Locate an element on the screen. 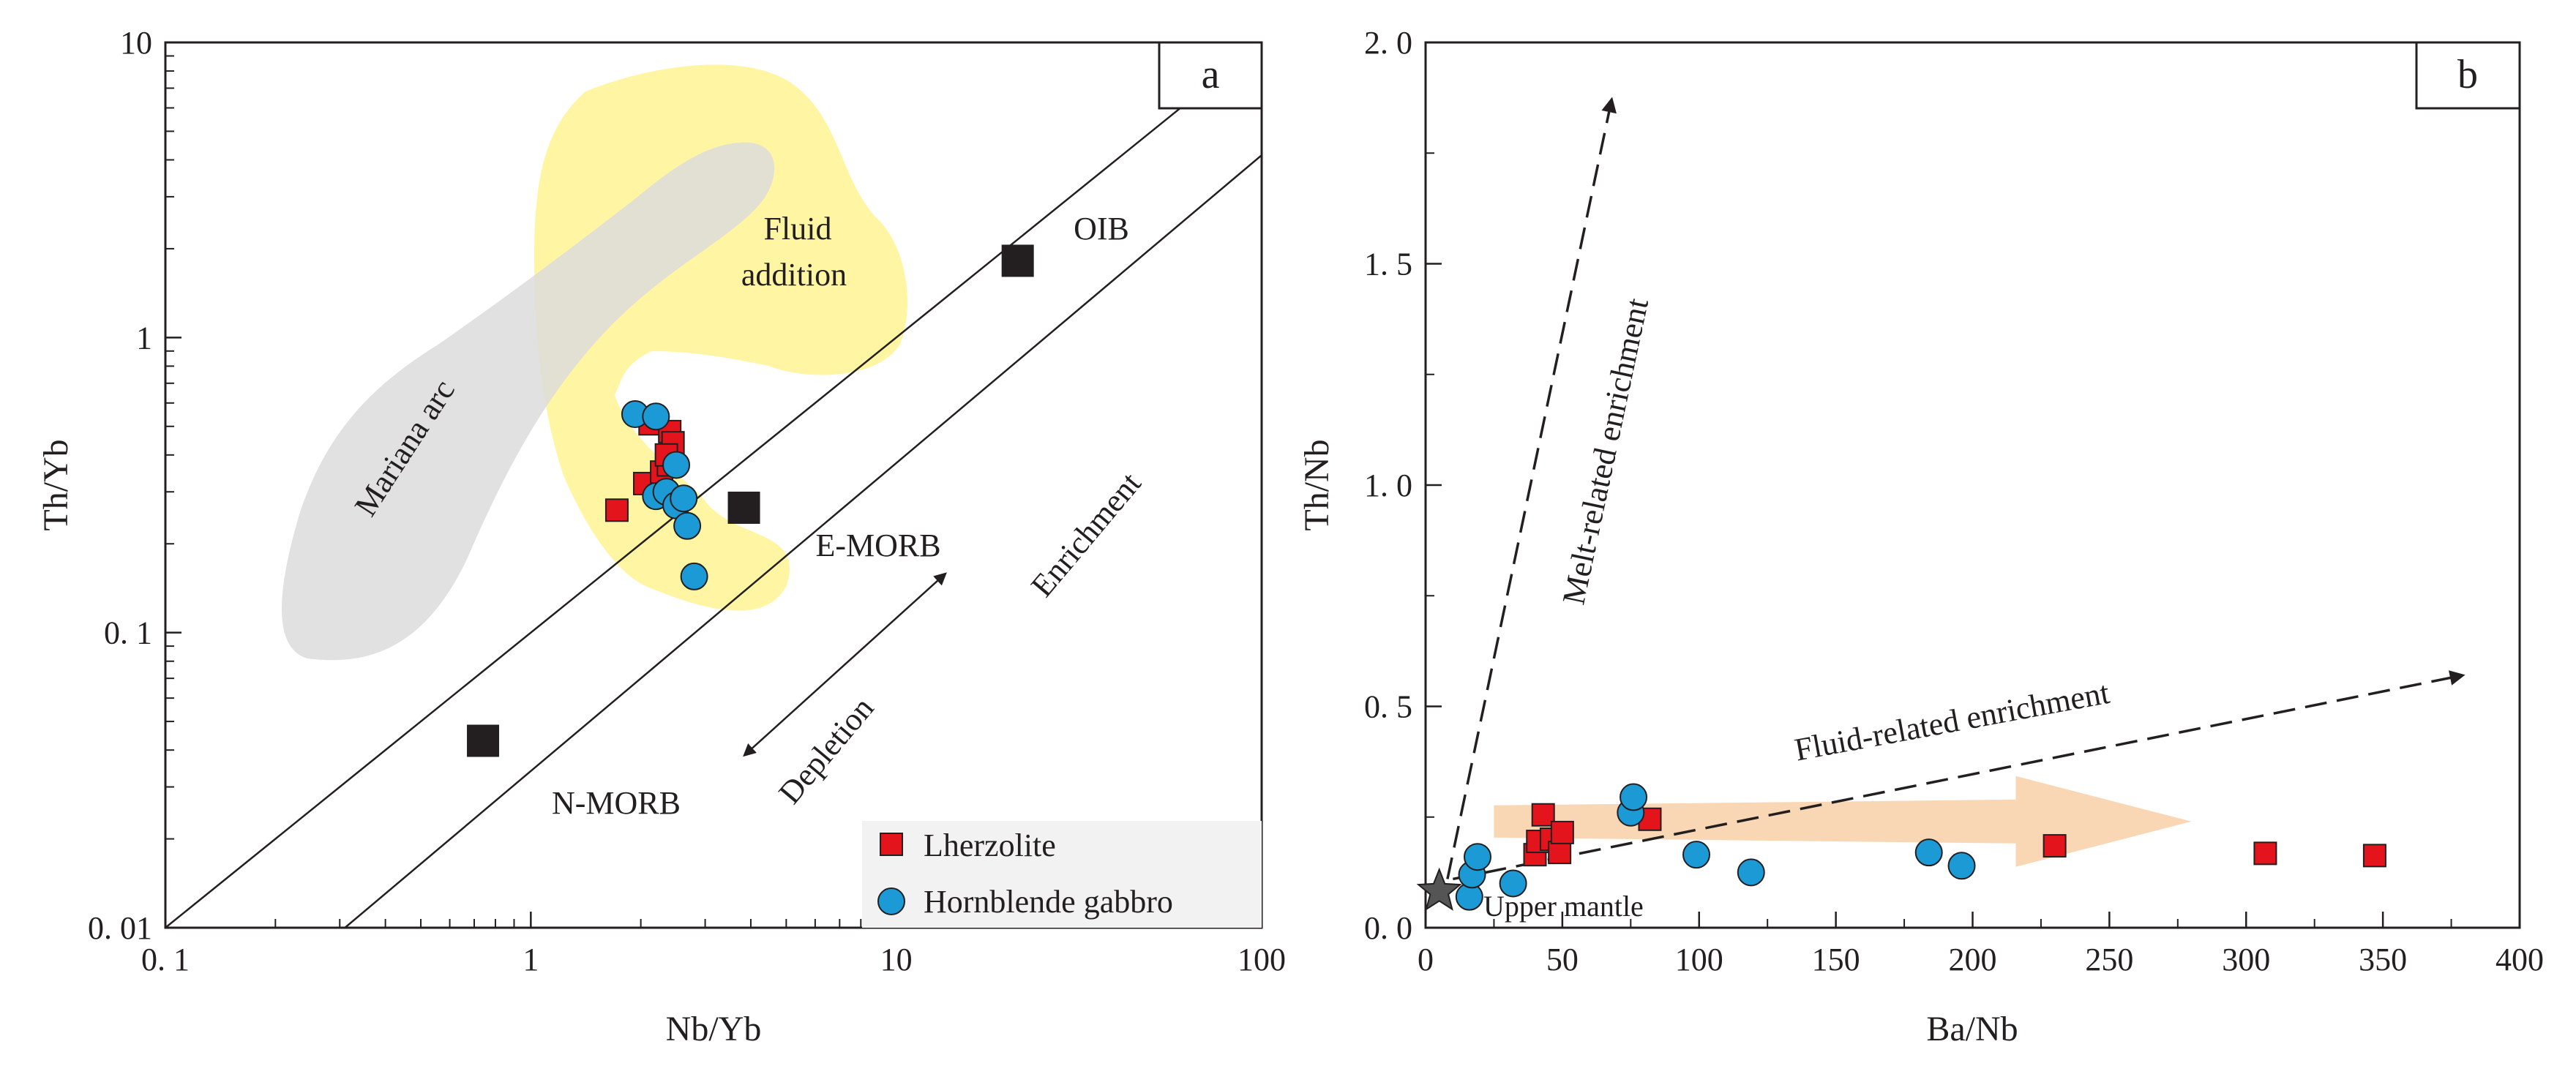 This screenshot has width=2576, height=1066. upper-mantle-star-icon is located at coordinates (1439, 889).